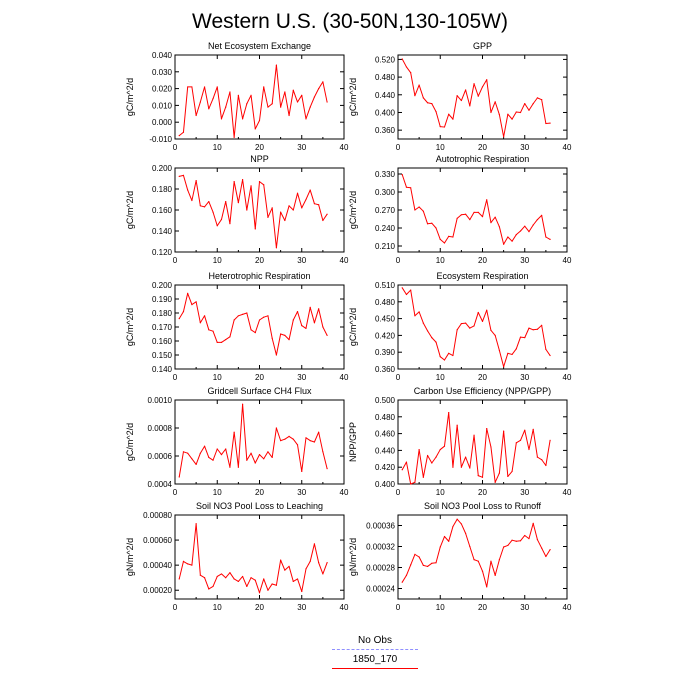 The height and width of the screenshot is (700, 700). I want to click on x-tick-label: 0, so click(398, 260).